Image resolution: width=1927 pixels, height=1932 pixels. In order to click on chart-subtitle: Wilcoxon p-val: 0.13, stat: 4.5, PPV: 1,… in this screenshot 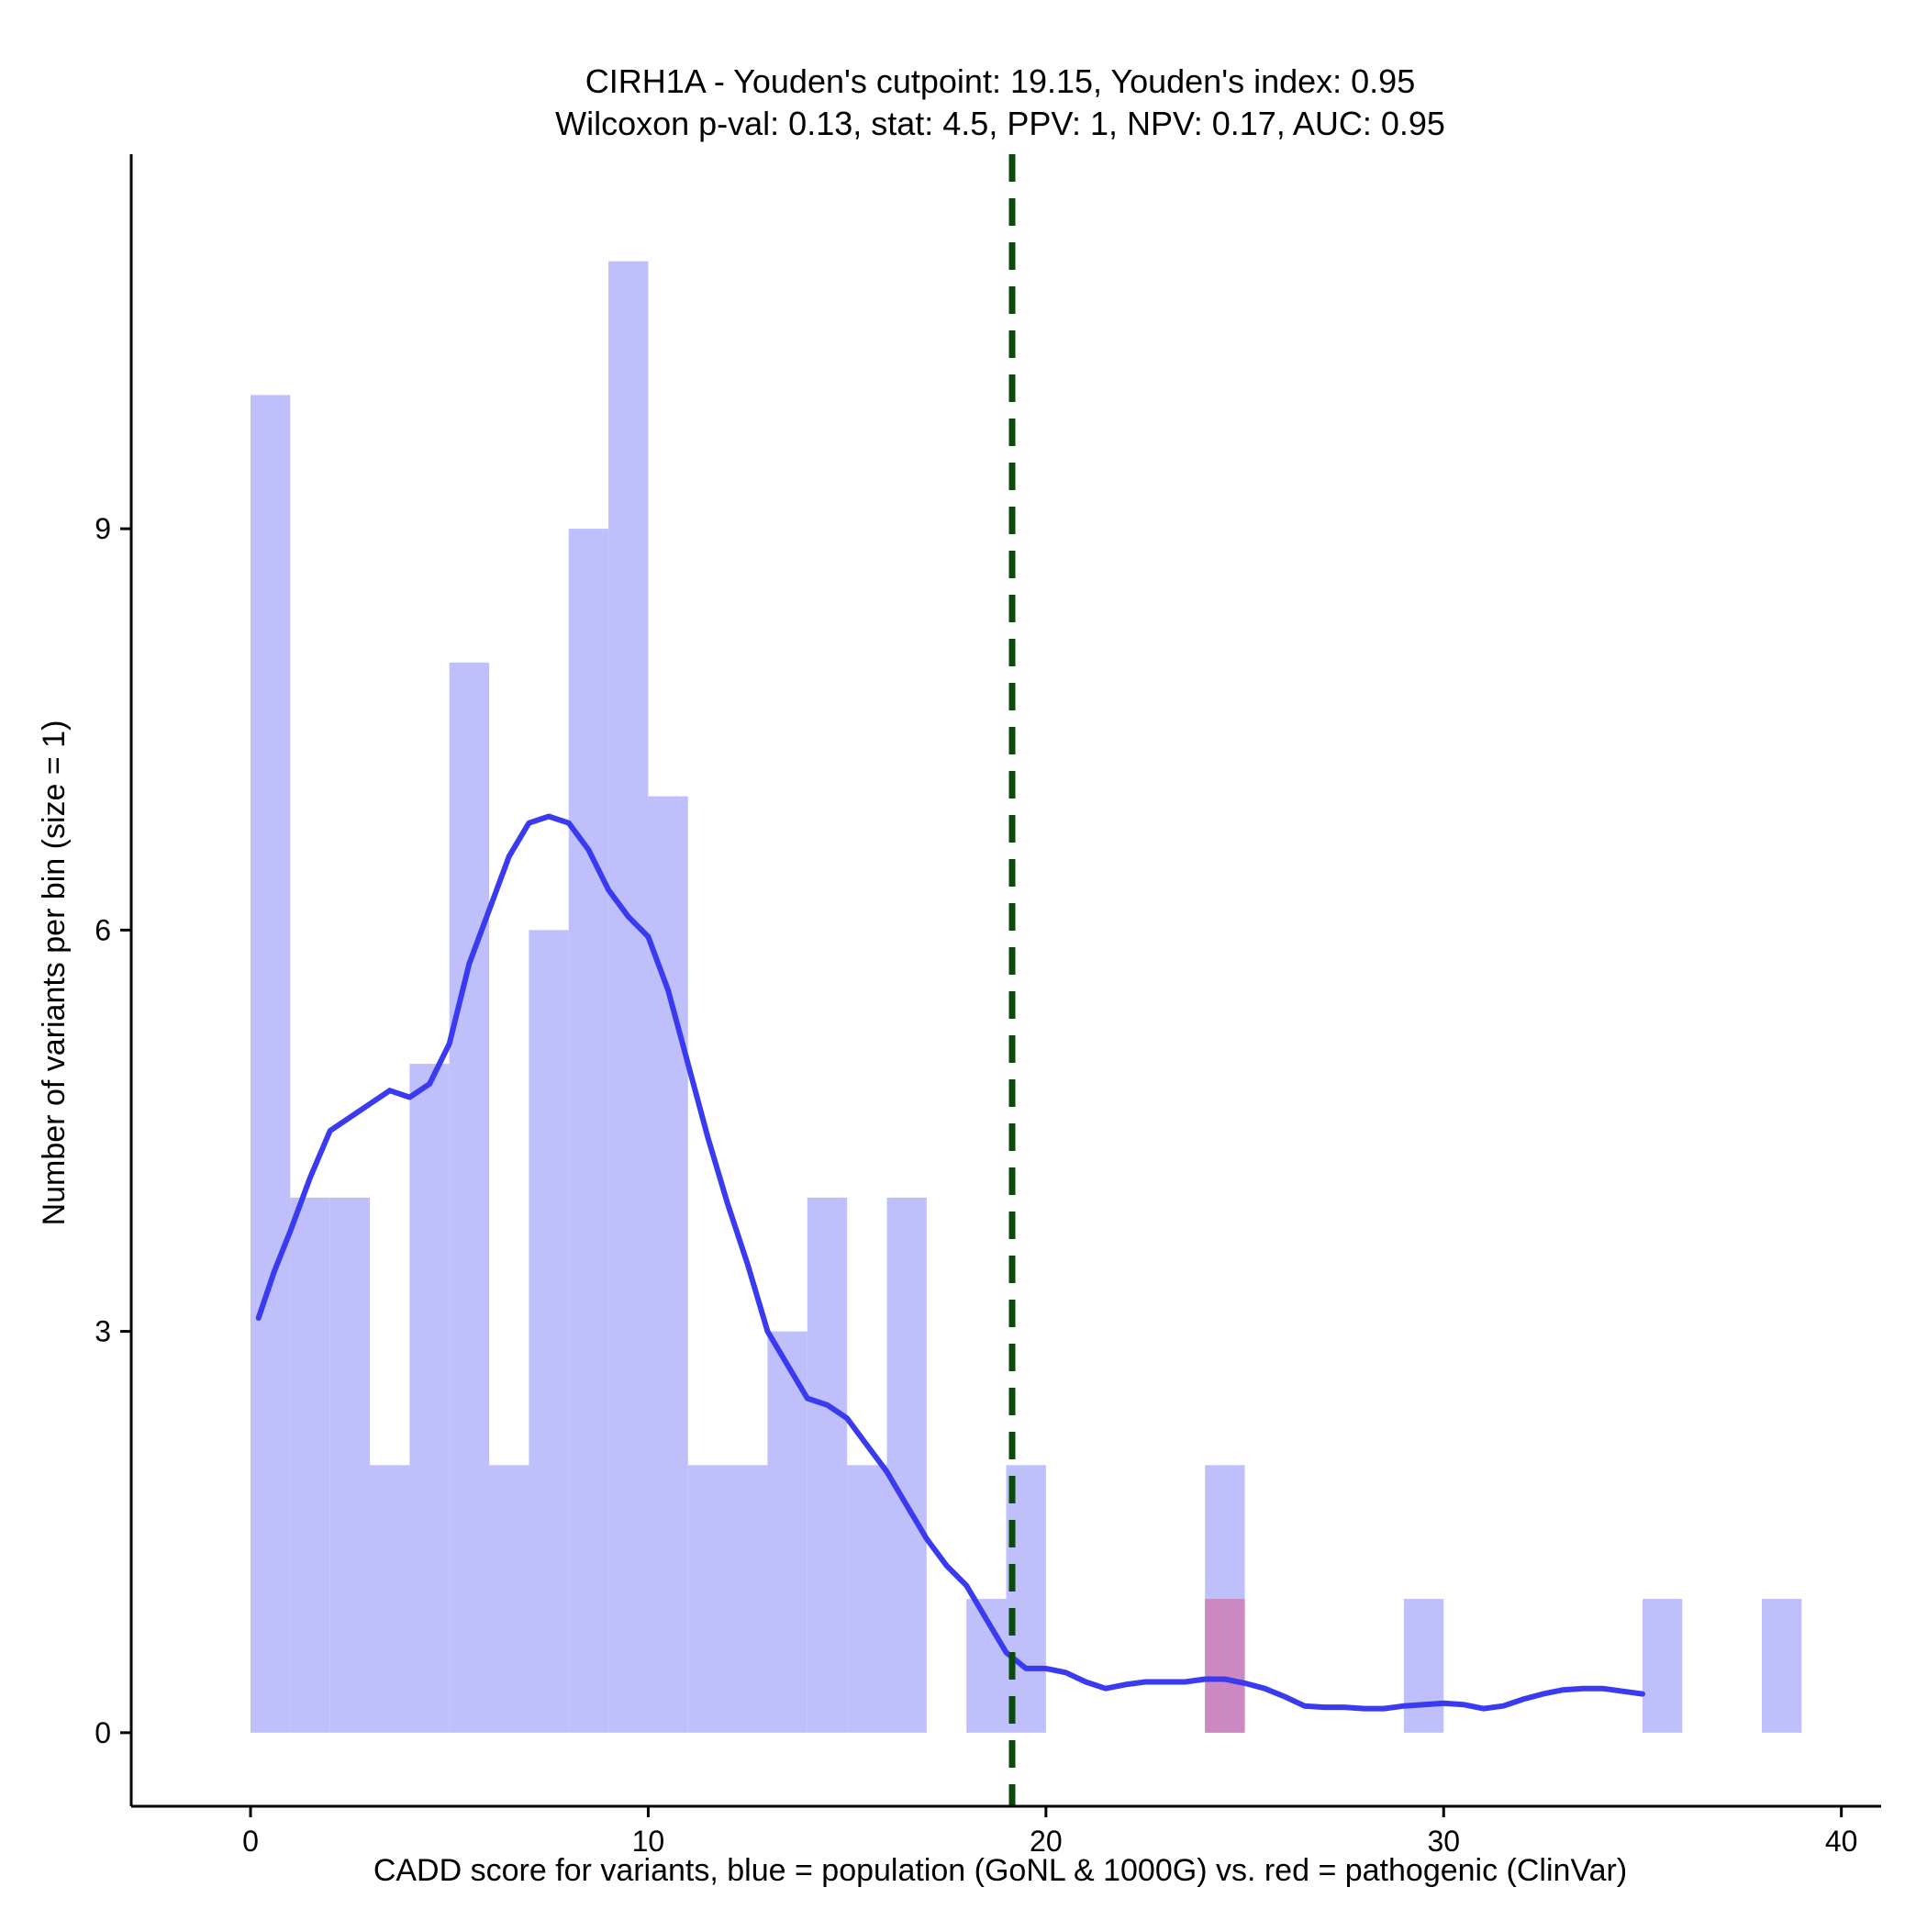, I will do `click(1000, 124)`.